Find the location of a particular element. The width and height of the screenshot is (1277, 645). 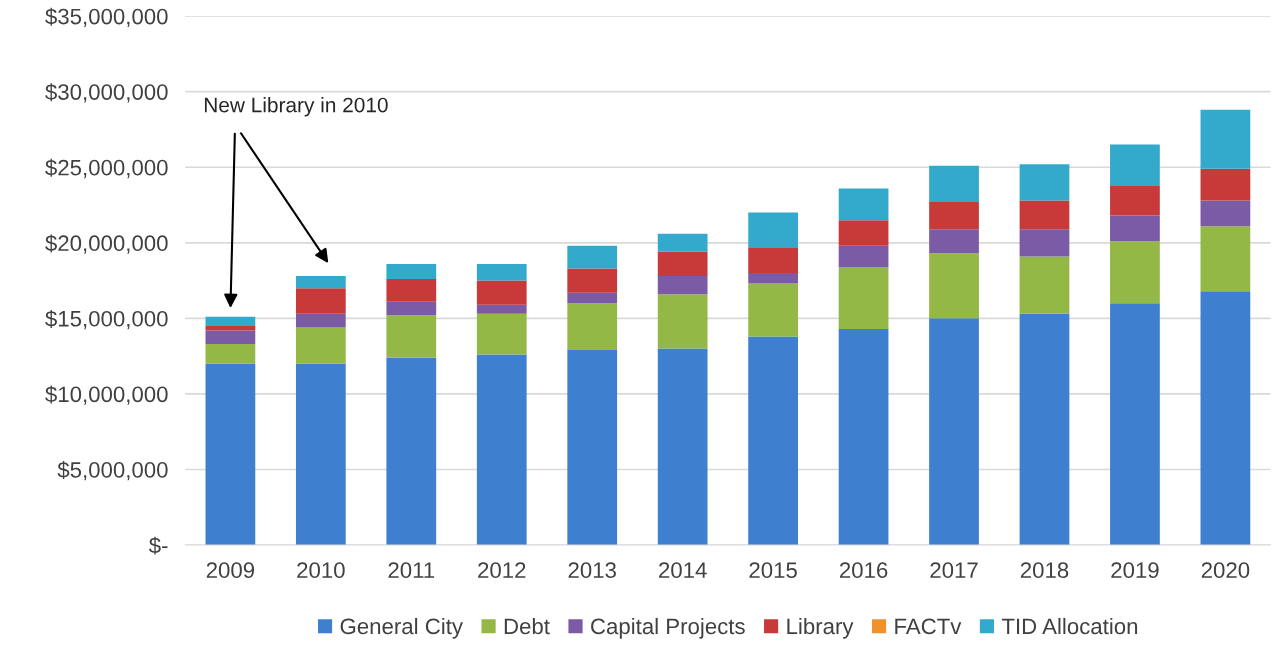

legend-label: Capital Projects is located at coordinates (668, 628).